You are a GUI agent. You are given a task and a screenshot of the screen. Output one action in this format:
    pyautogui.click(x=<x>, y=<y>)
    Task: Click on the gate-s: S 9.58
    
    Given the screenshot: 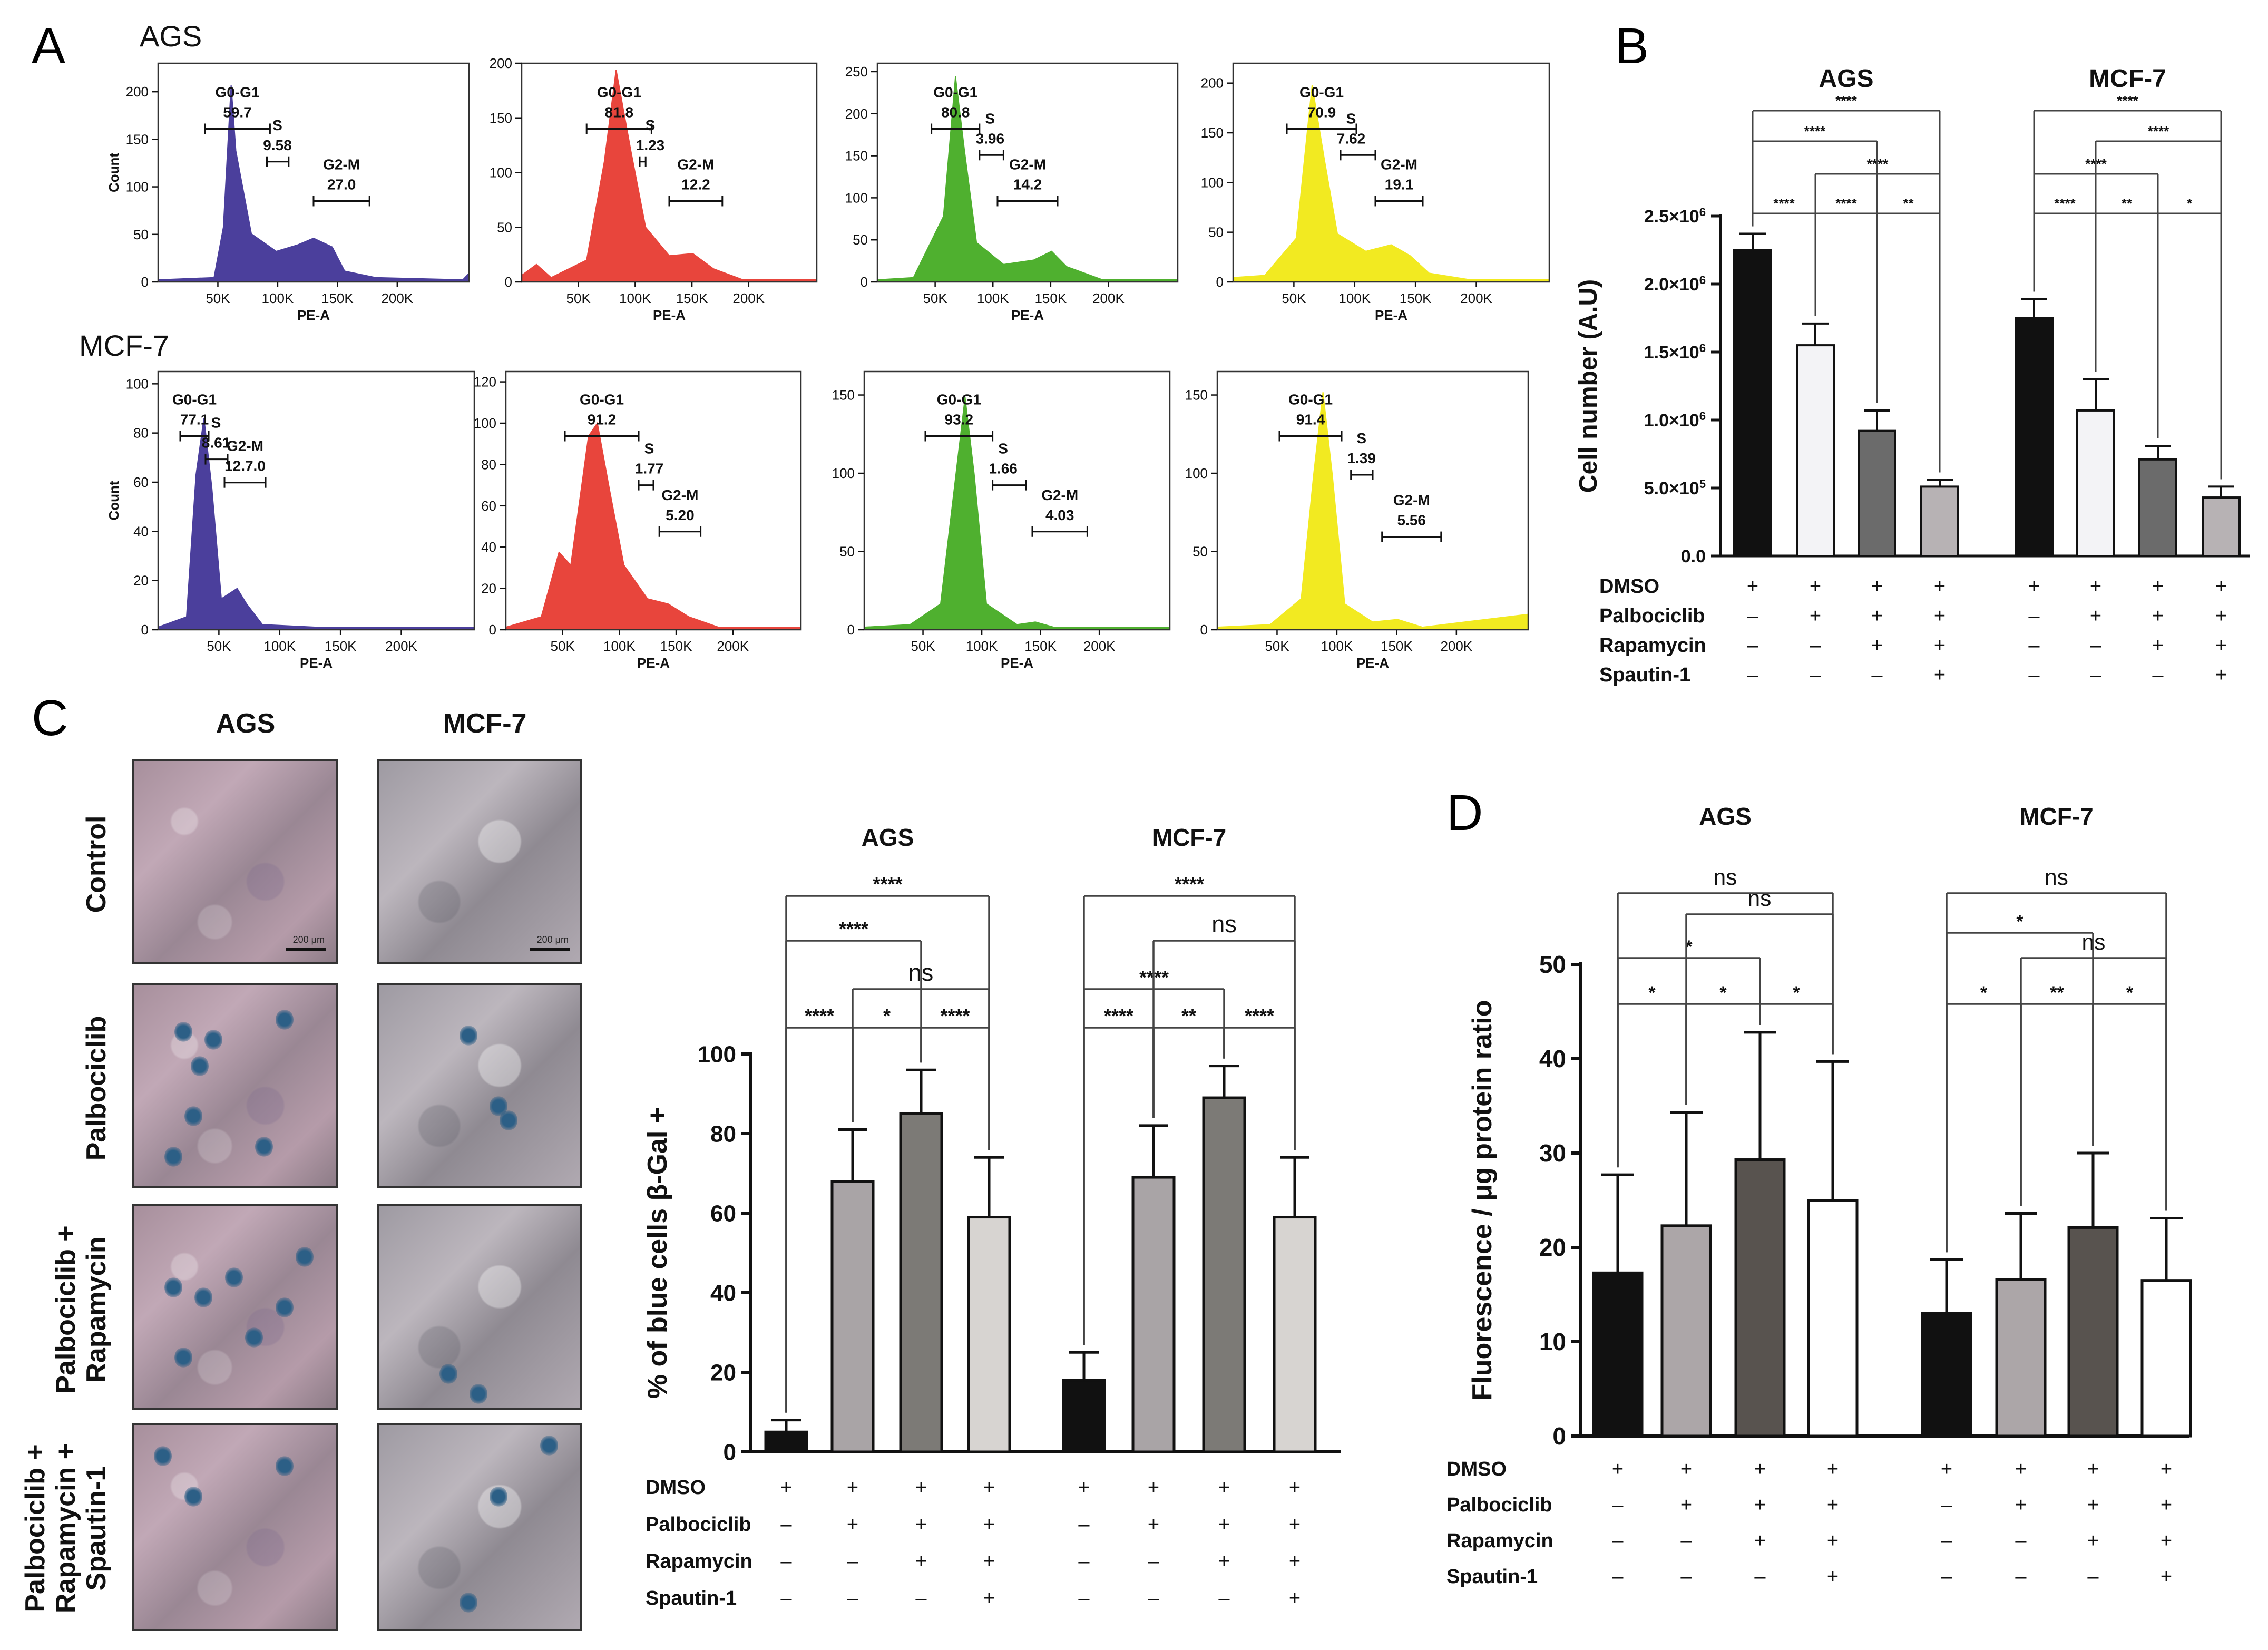 What is the action you would take?
    pyautogui.click(x=277, y=142)
    